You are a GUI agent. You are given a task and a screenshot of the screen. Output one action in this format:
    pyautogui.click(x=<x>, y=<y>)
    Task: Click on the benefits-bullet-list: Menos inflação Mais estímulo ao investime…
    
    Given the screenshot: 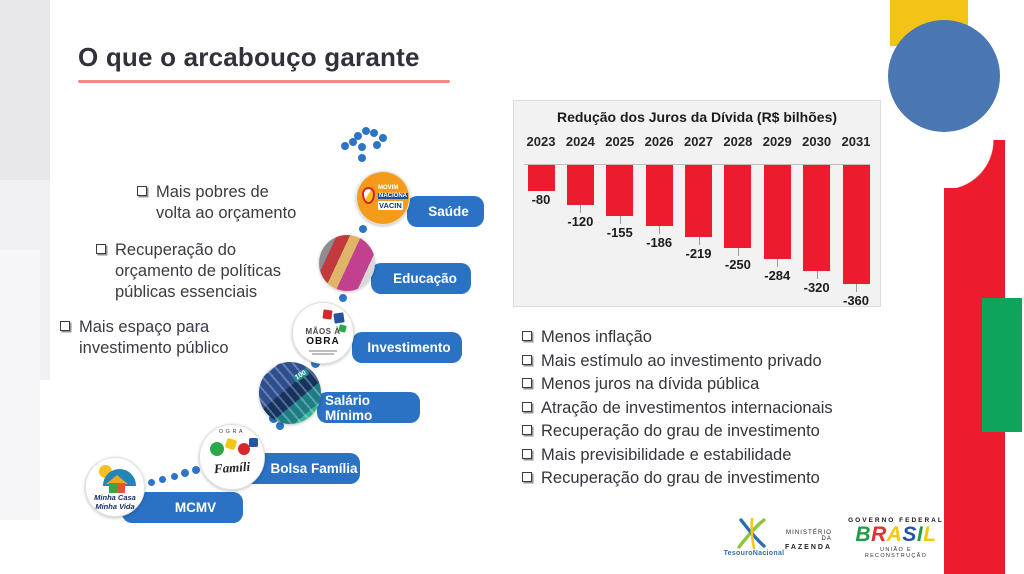 What is the action you would take?
    pyautogui.click(x=677, y=408)
    